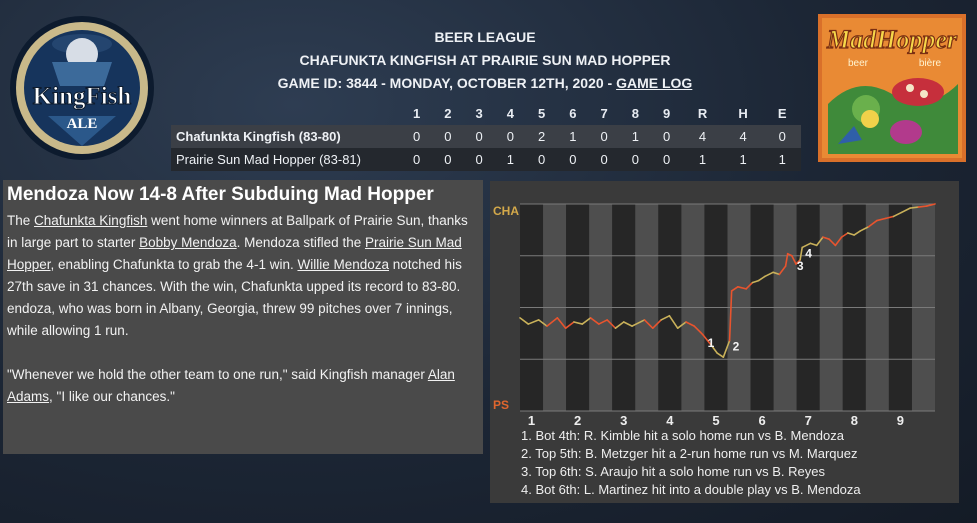 This screenshot has width=977, height=523. Describe the element at coordinates (506, 211) in the screenshot. I see `y-label-top: CHA` at that location.